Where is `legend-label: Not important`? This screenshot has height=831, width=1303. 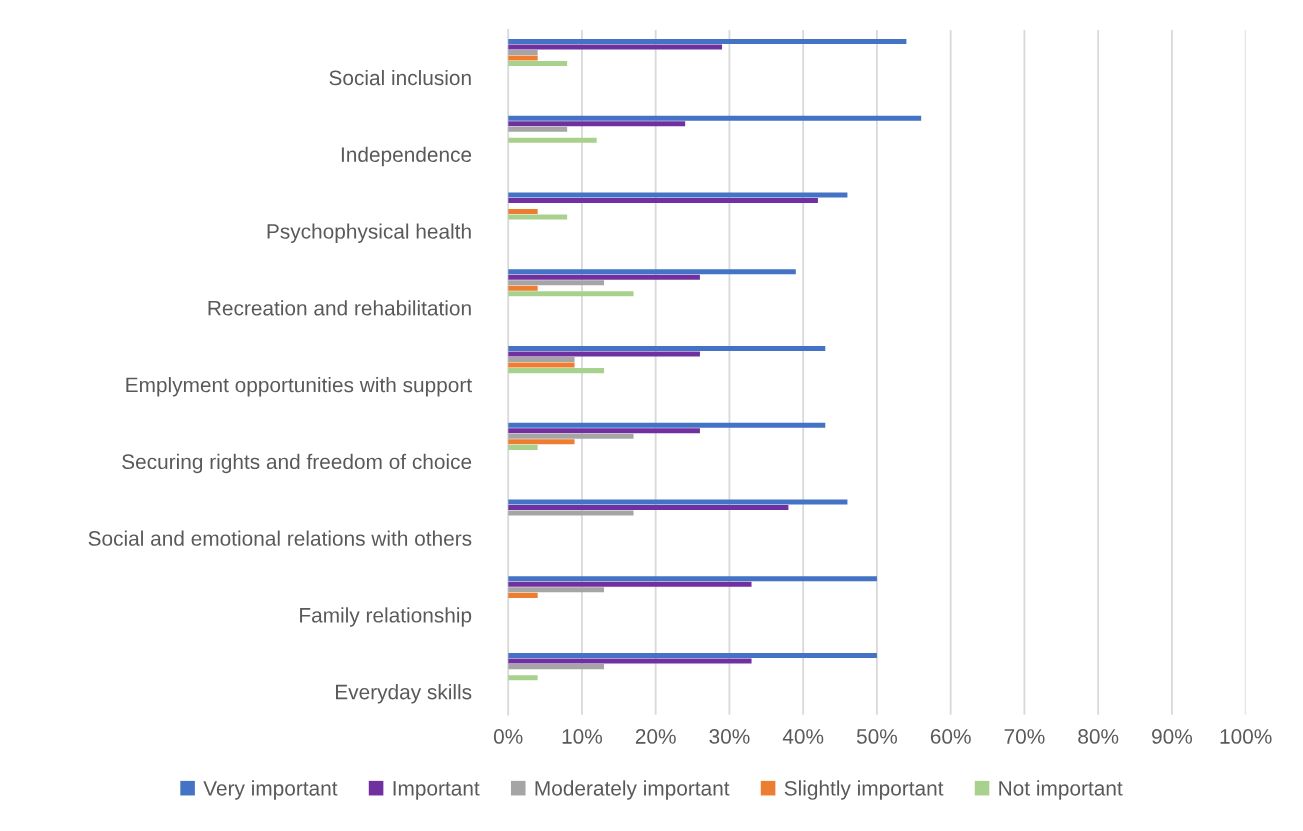
legend-label: Not important is located at coordinates (1061, 790).